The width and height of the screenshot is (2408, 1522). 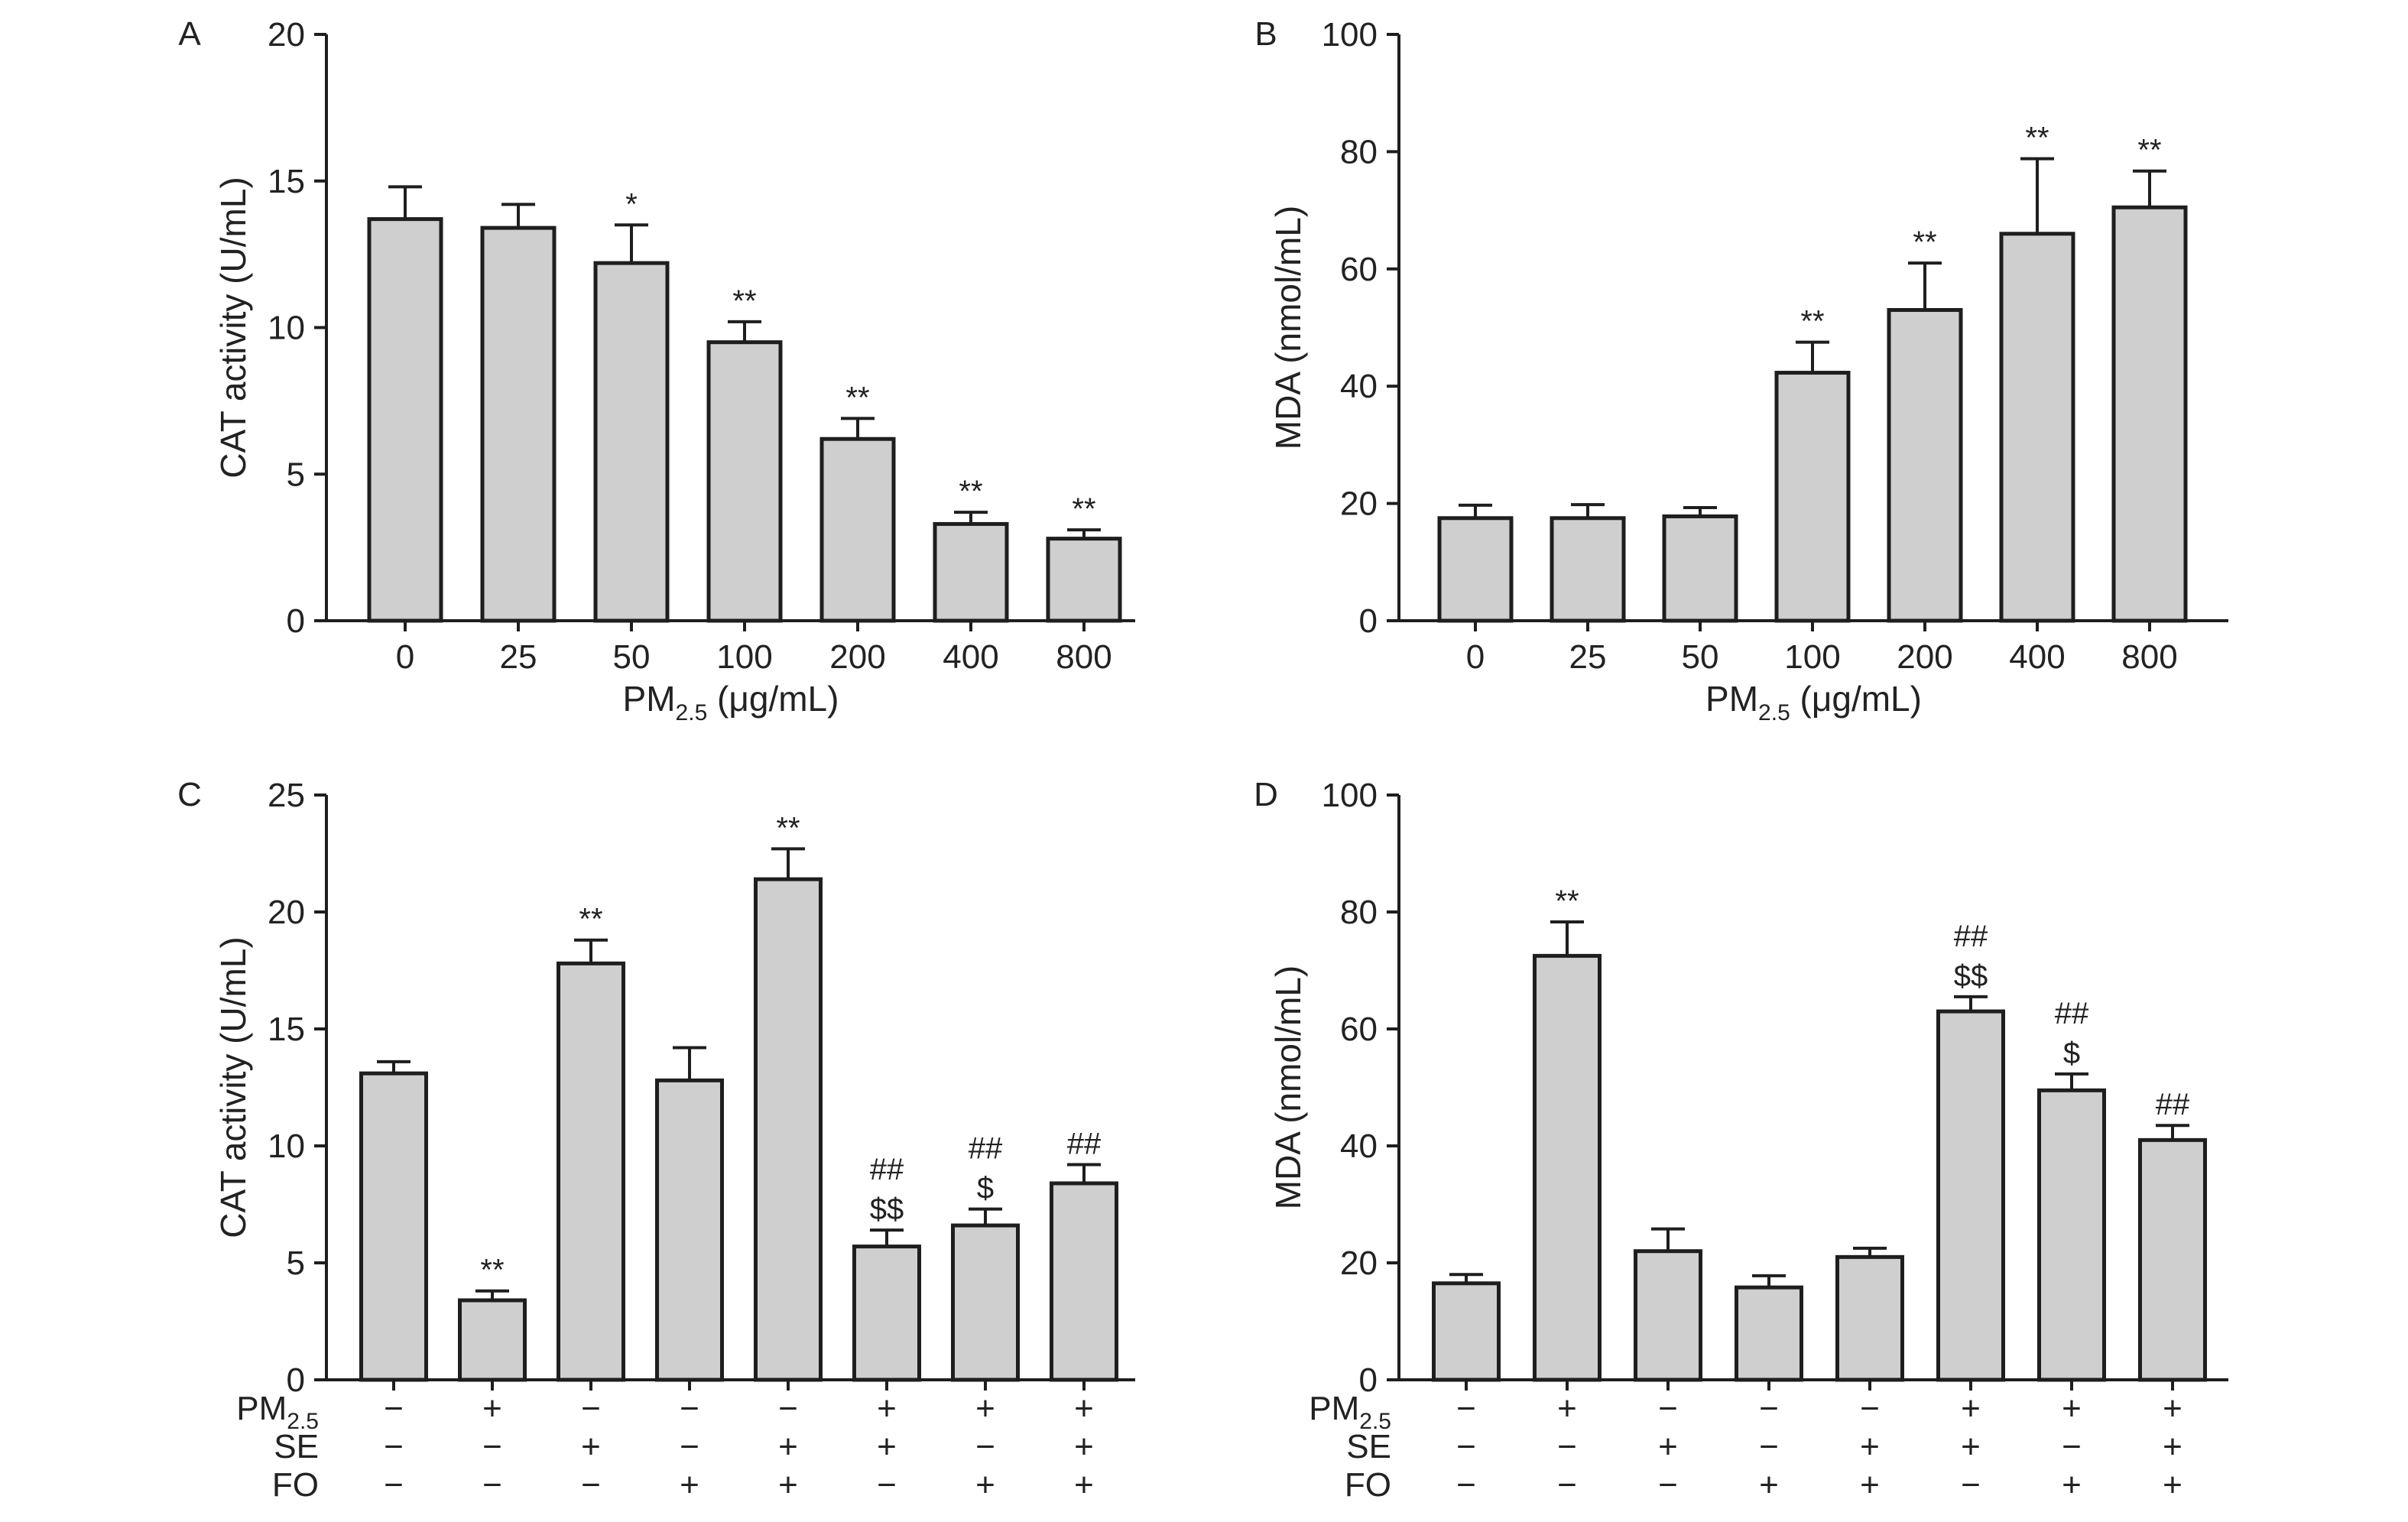 I want to click on panel-letter: A, so click(x=190, y=34).